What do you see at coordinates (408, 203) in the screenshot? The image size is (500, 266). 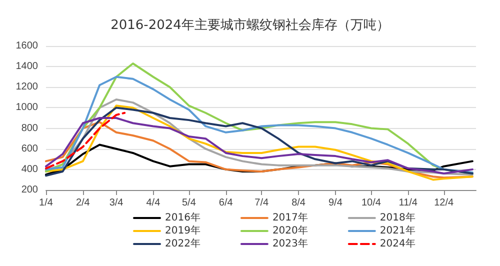 I see `x-tick-label: 11/4` at bounding box center [408, 203].